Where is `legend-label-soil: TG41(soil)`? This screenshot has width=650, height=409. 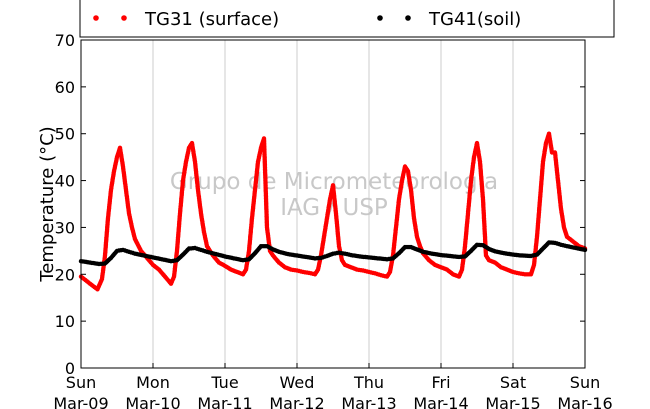
legend-label-soil: TG41(soil) is located at coordinates (474, 19).